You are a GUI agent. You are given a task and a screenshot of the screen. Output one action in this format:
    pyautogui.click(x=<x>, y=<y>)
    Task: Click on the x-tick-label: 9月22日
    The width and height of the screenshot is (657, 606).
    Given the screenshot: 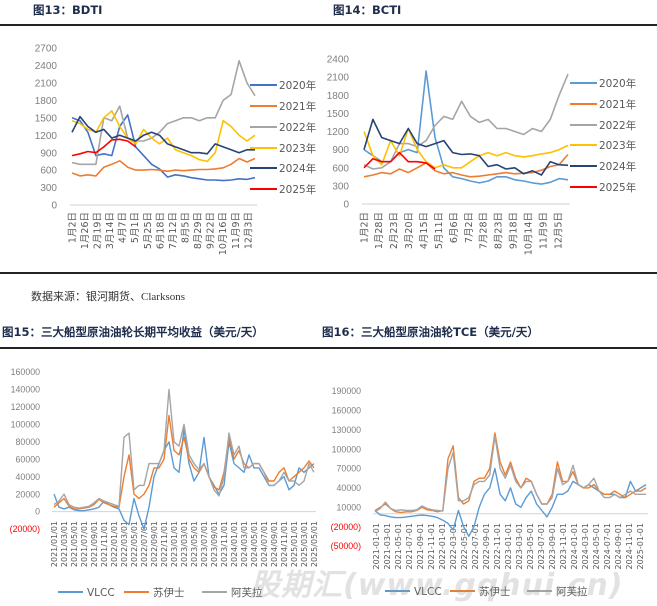 What is the action you would take?
    pyautogui.click(x=211, y=230)
    